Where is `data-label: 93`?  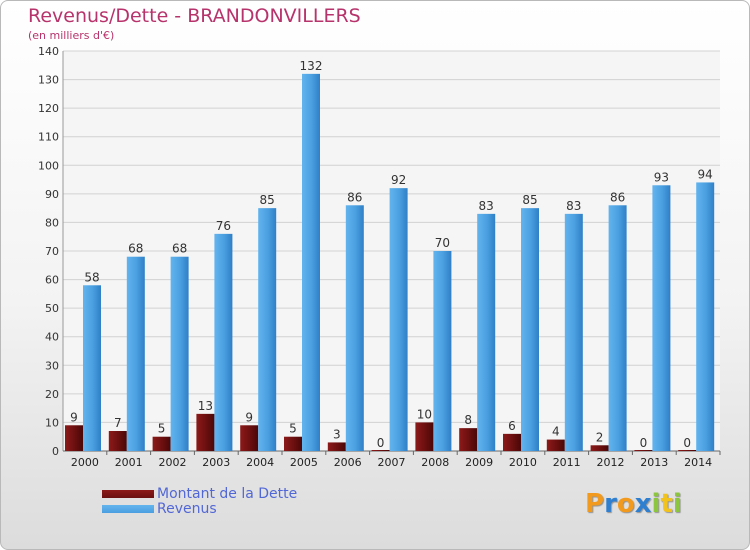 data-label: 93 is located at coordinates (661, 177).